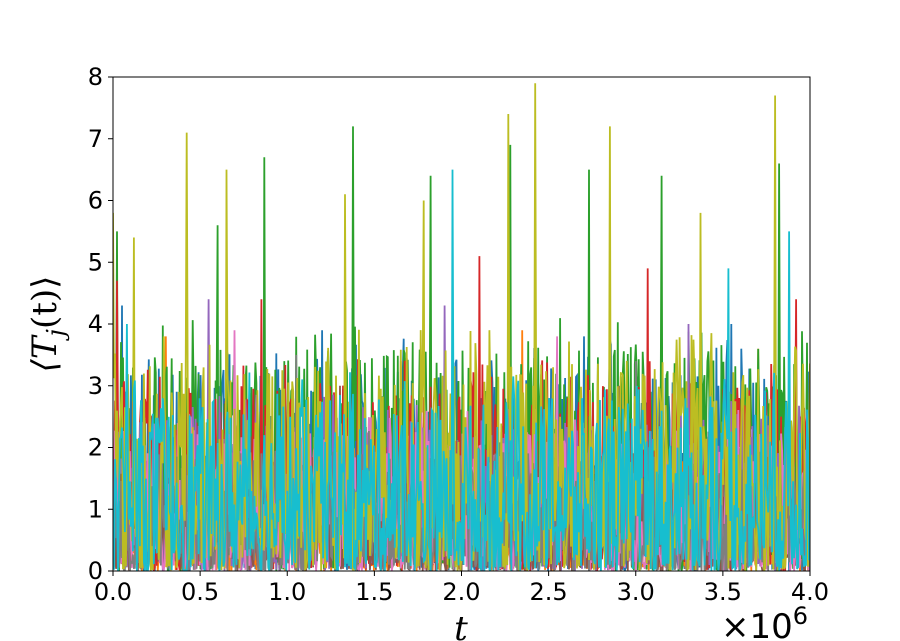 Image resolution: width=900 pixels, height=641 pixels. What do you see at coordinates (461, 625) in the screenshot?
I see `x-axis-label: t` at bounding box center [461, 625].